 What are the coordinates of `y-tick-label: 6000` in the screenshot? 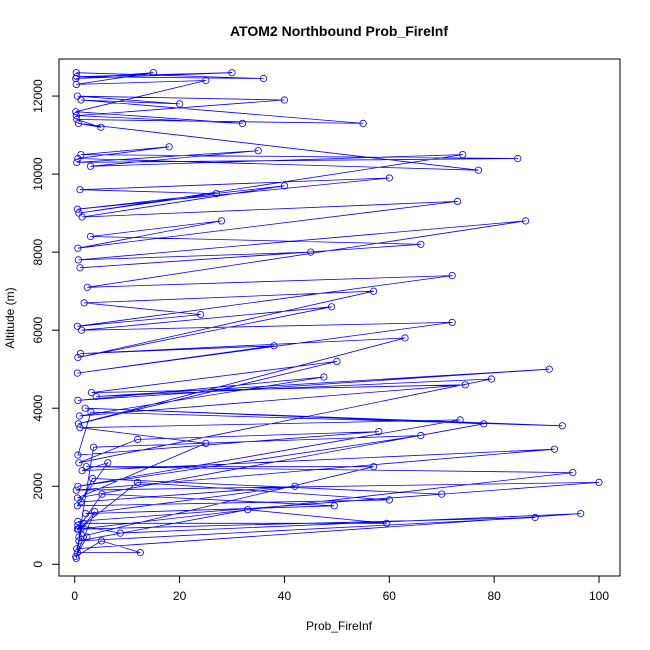 It's located at (38, 330).